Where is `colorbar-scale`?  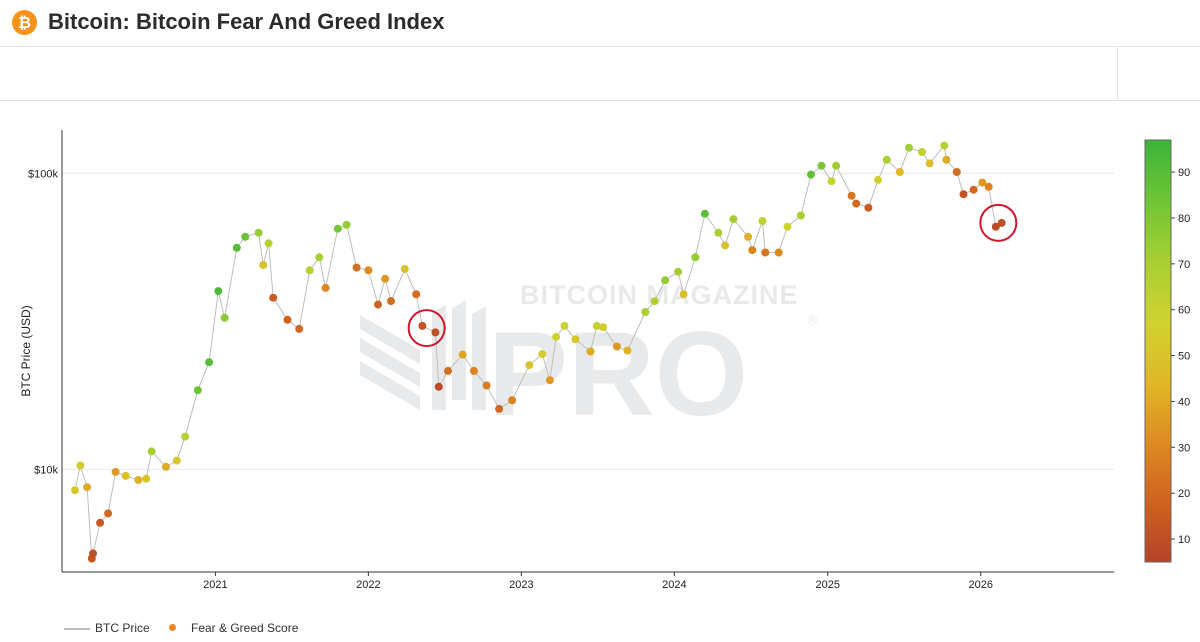 colorbar-scale is located at coordinates (1158, 351).